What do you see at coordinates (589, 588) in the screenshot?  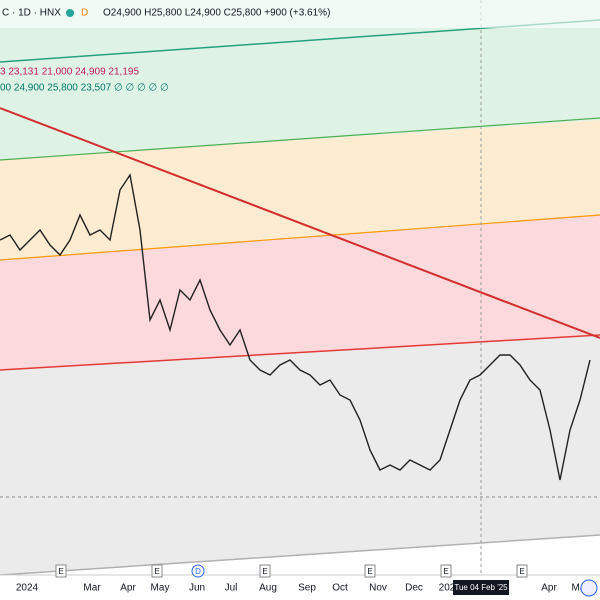 I see `replay-button` at bounding box center [589, 588].